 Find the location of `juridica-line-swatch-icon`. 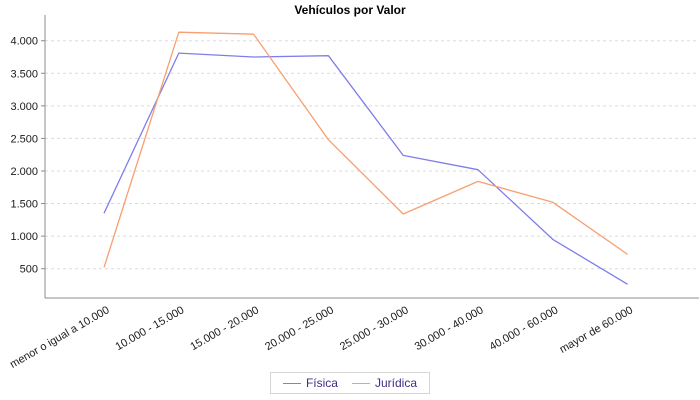

juridica-line-swatch-icon is located at coordinates (360, 383).